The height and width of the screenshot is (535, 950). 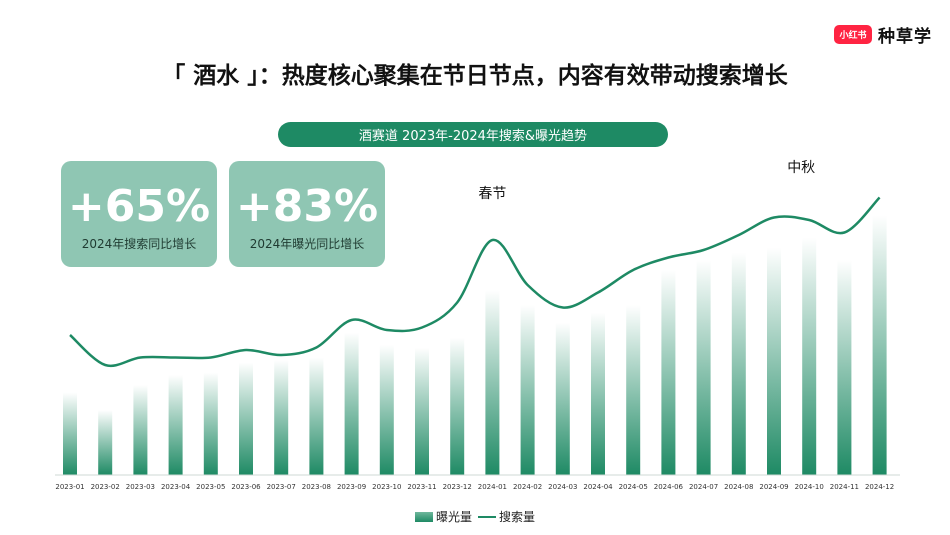 I want to click on x-tick-label: 2023-12, so click(x=457, y=487).